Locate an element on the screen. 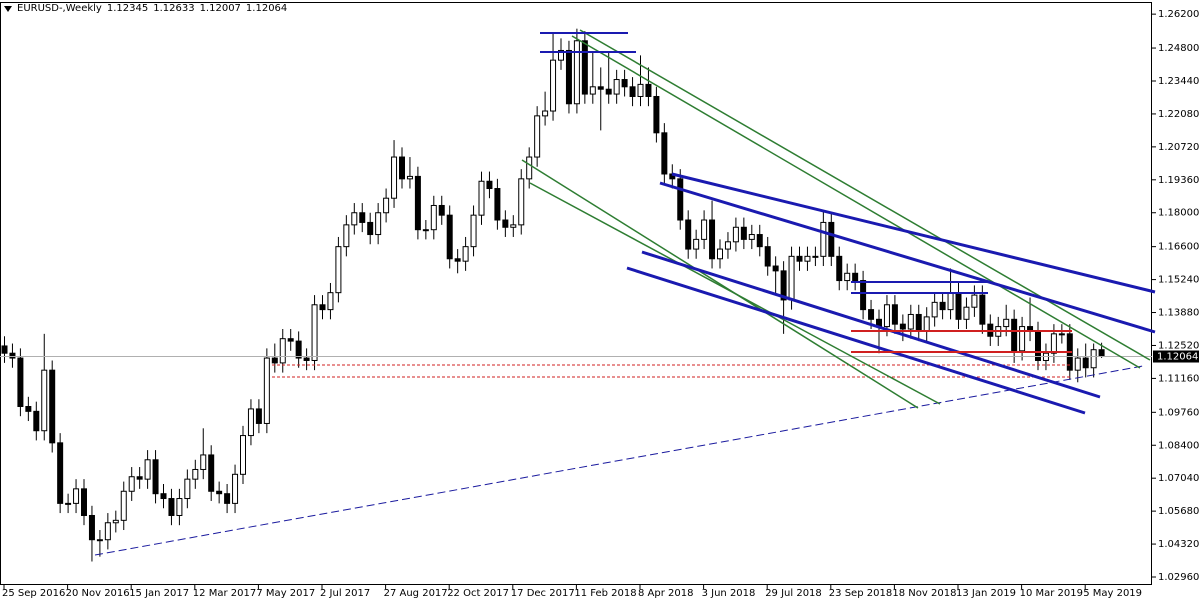 Image resolution: width=1200 pixels, height=600 pixels. header-low: 1.12007 is located at coordinates (220, 8).